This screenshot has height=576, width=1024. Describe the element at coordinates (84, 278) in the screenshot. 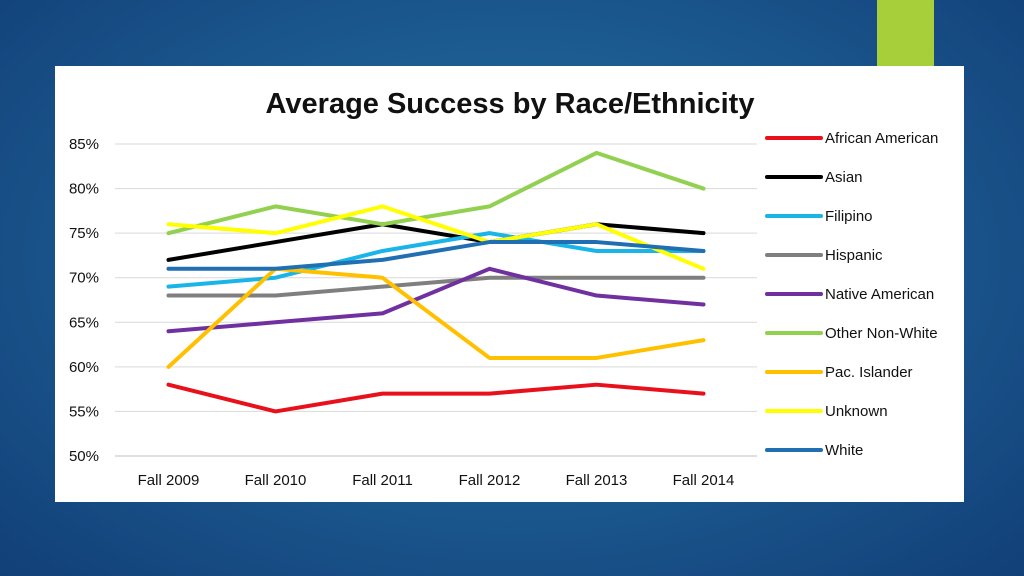

I see `y-tick-label: 70%` at that location.